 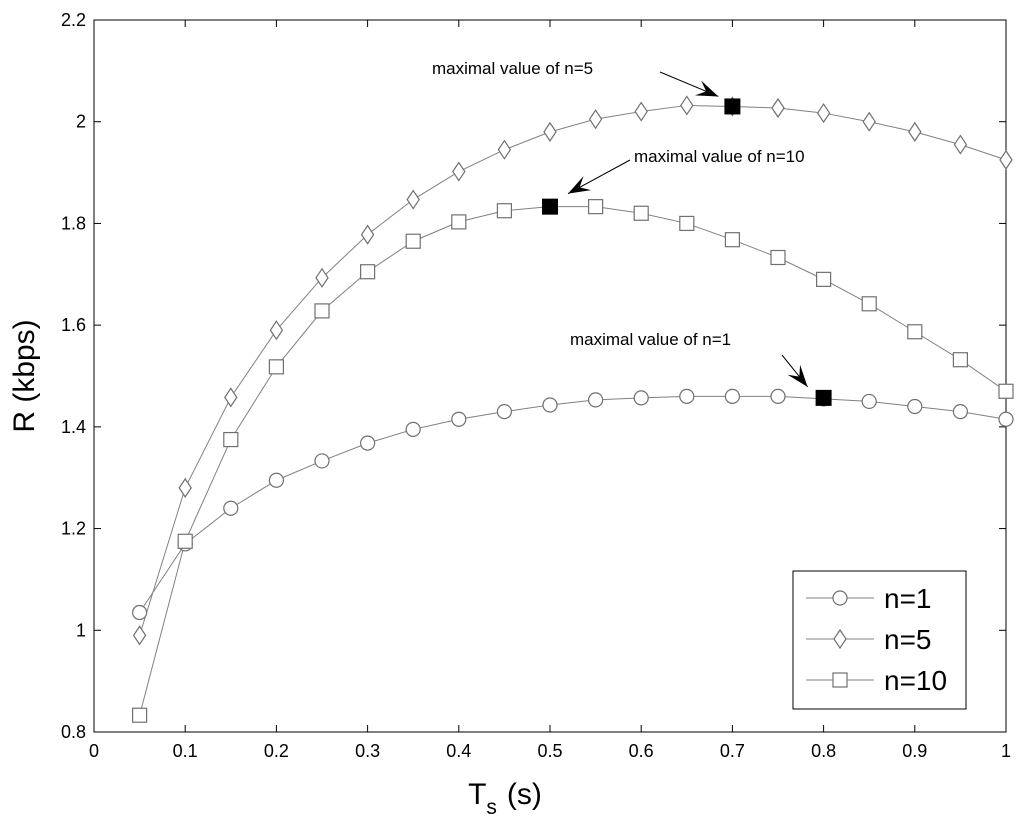 I want to click on legend: n=1 n=5 n=10, so click(x=879, y=640).